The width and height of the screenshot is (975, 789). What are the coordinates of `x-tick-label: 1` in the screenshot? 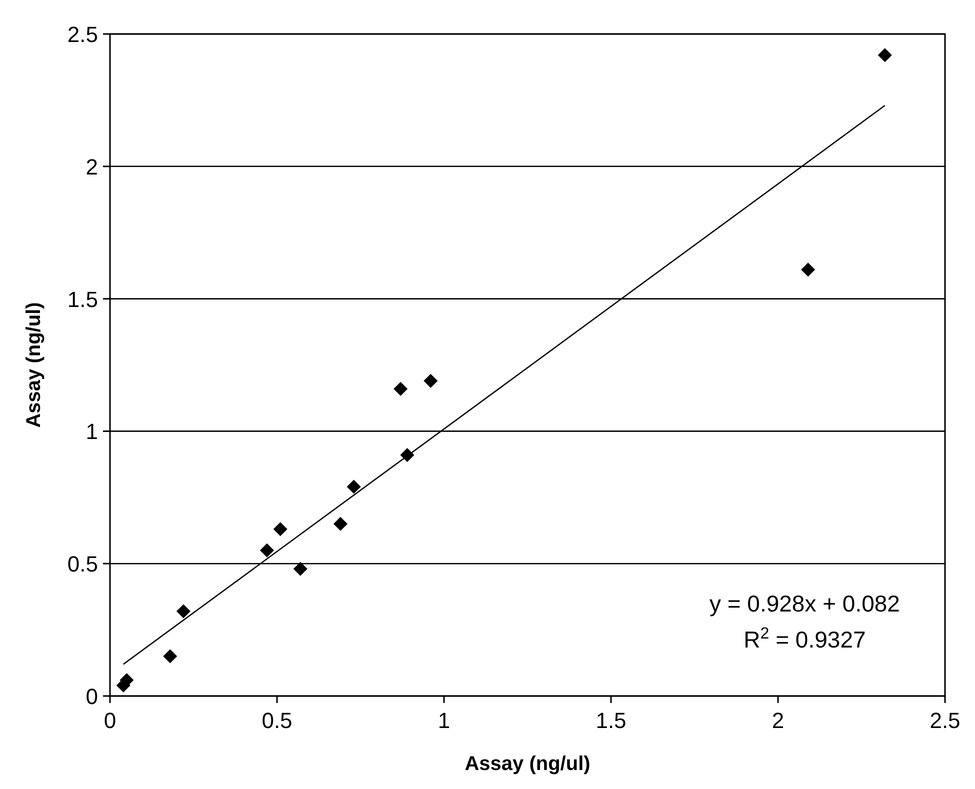 It's located at (444, 720).